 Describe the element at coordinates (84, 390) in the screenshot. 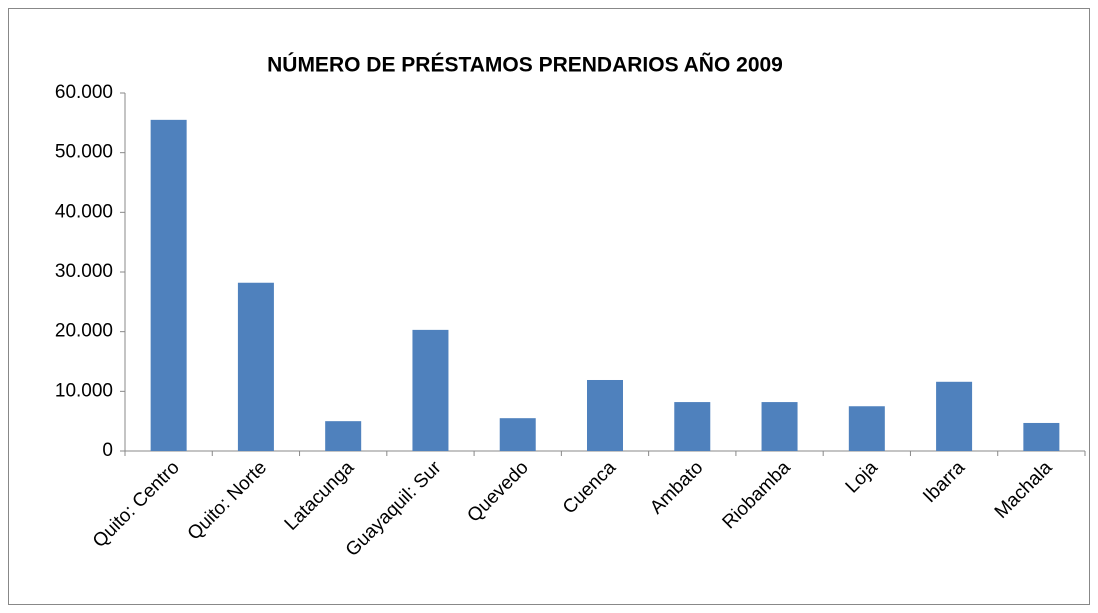

I see `y-tick-label: 10.000` at that location.